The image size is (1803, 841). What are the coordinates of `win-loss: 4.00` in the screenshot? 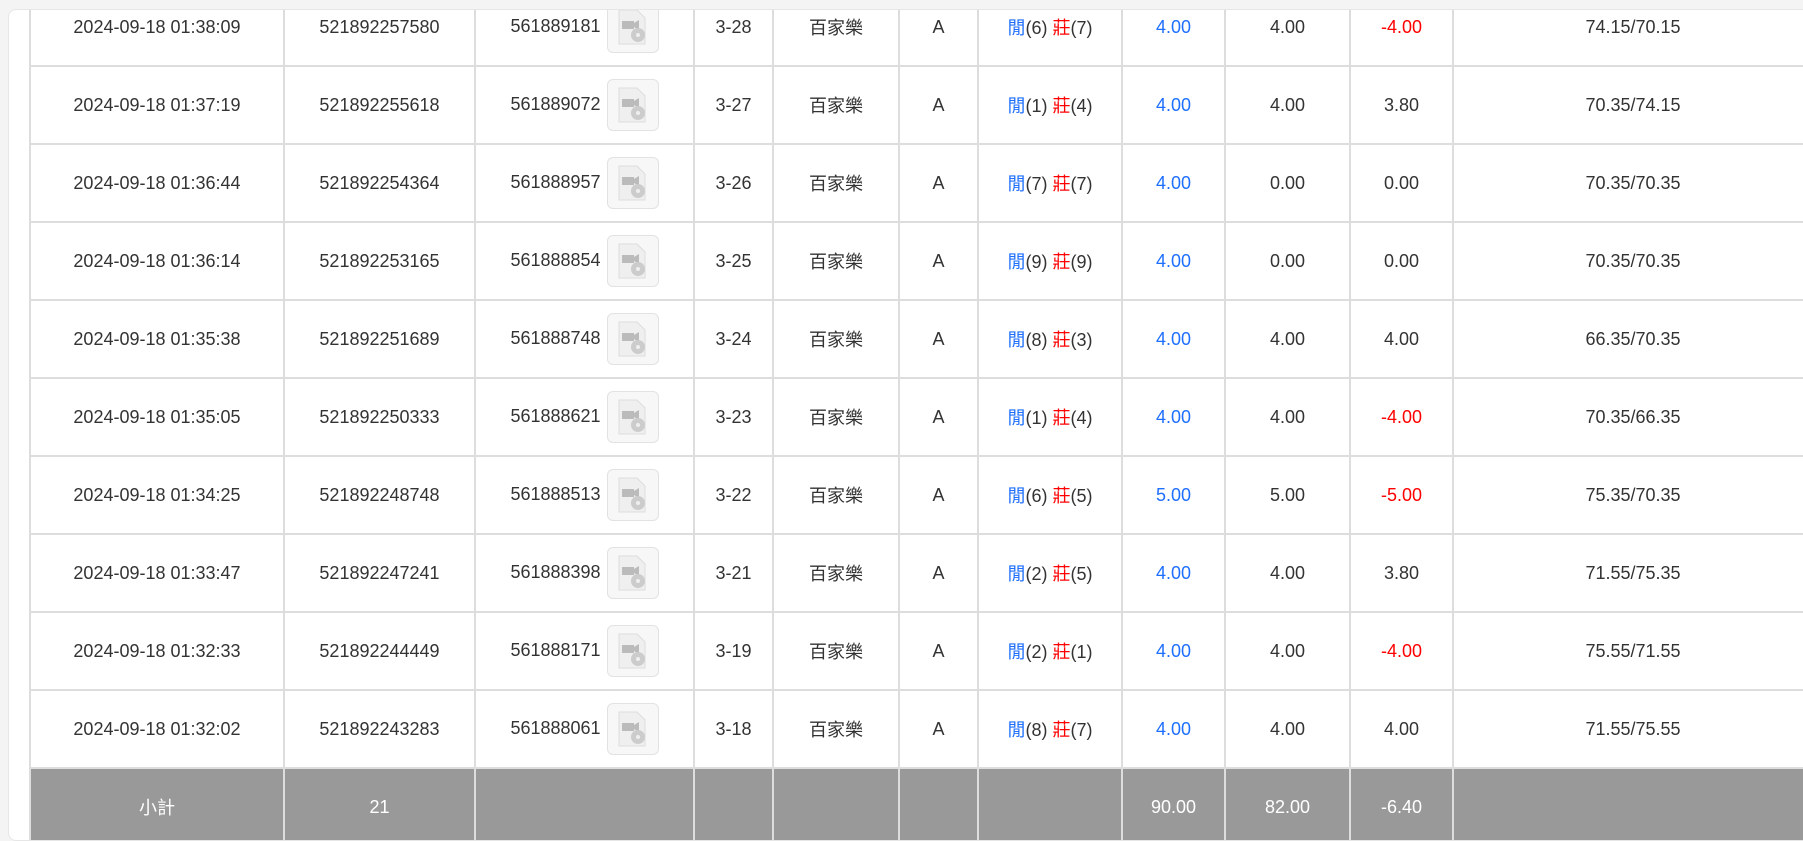 It's located at (1401, 339).